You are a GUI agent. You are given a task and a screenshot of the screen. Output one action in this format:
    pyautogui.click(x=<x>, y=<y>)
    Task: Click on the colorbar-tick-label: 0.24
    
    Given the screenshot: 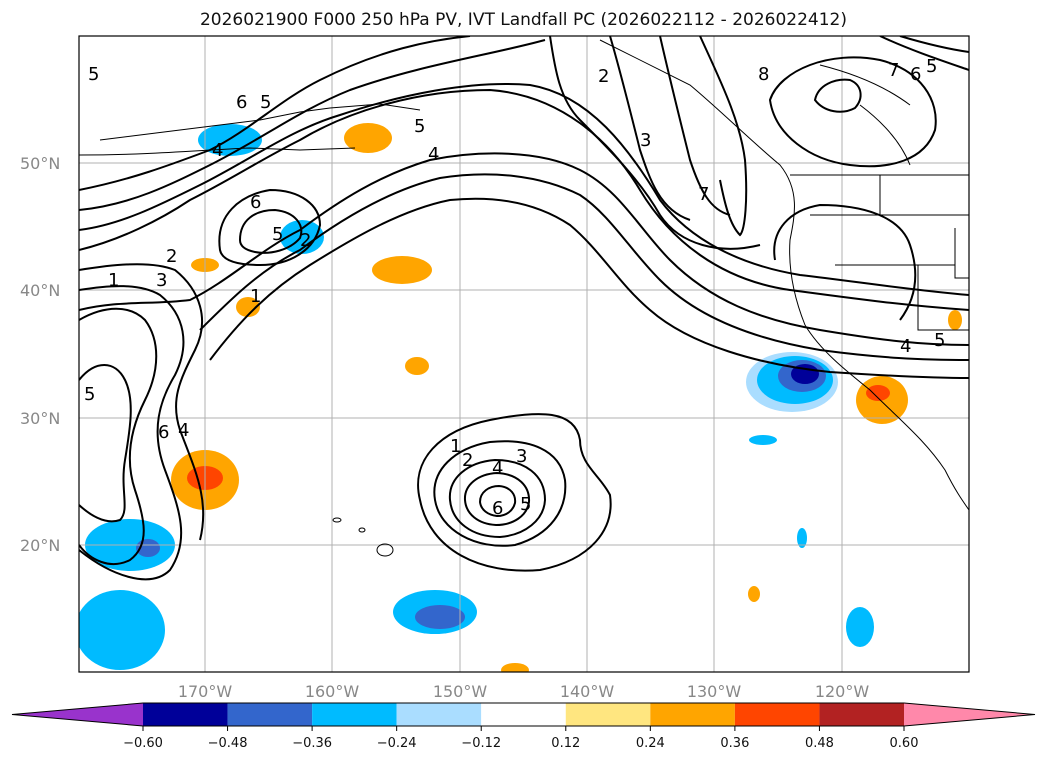 What is the action you would take?
    pyautogui.click(x=650, y=743)
    